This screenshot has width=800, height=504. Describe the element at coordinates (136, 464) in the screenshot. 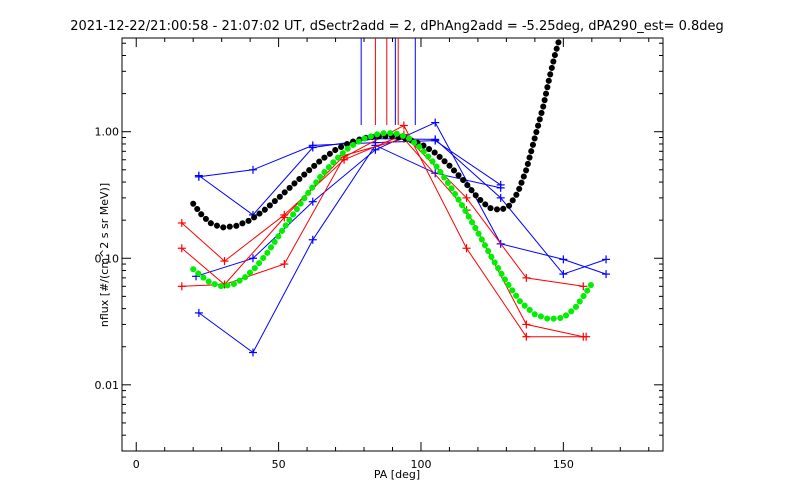

I see `x-tick-label: 0` at that location.